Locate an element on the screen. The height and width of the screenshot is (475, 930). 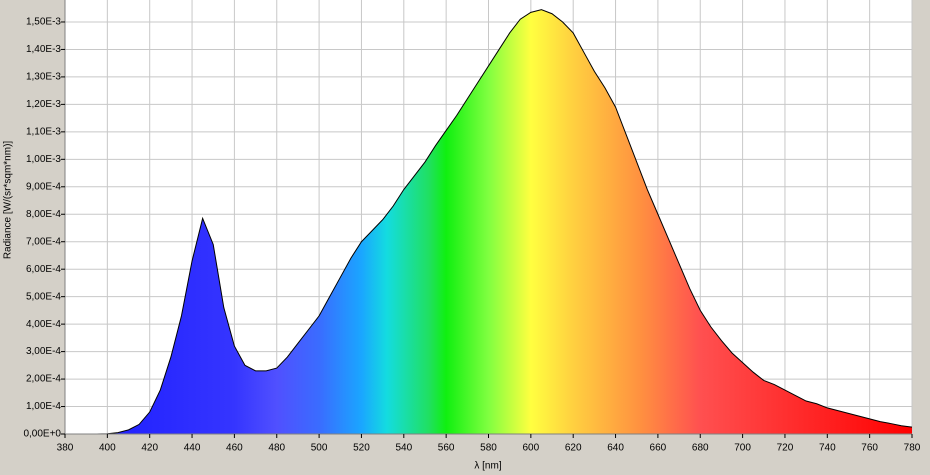
x-tick-label: 480 is located at coordinates (276, 448).